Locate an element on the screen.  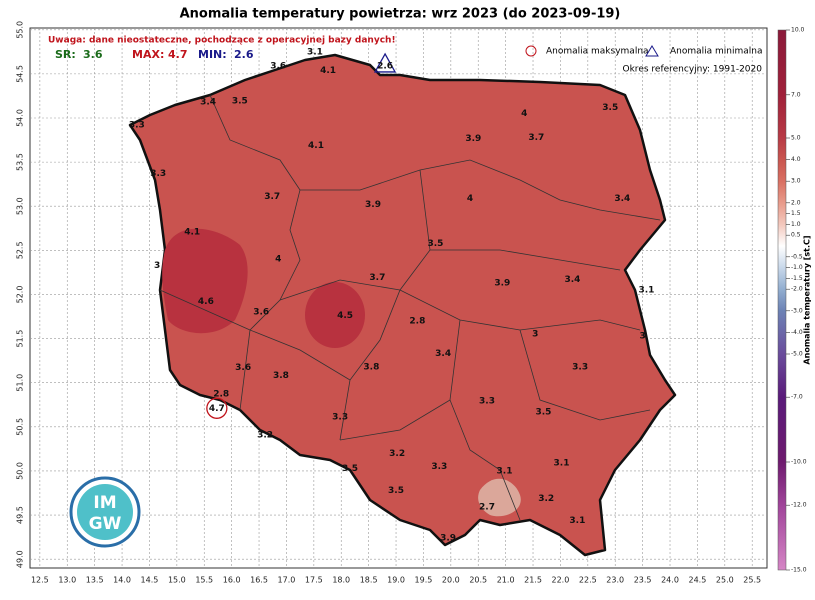
x-tick-label: 13.5 is located at coordinates (95, 580).